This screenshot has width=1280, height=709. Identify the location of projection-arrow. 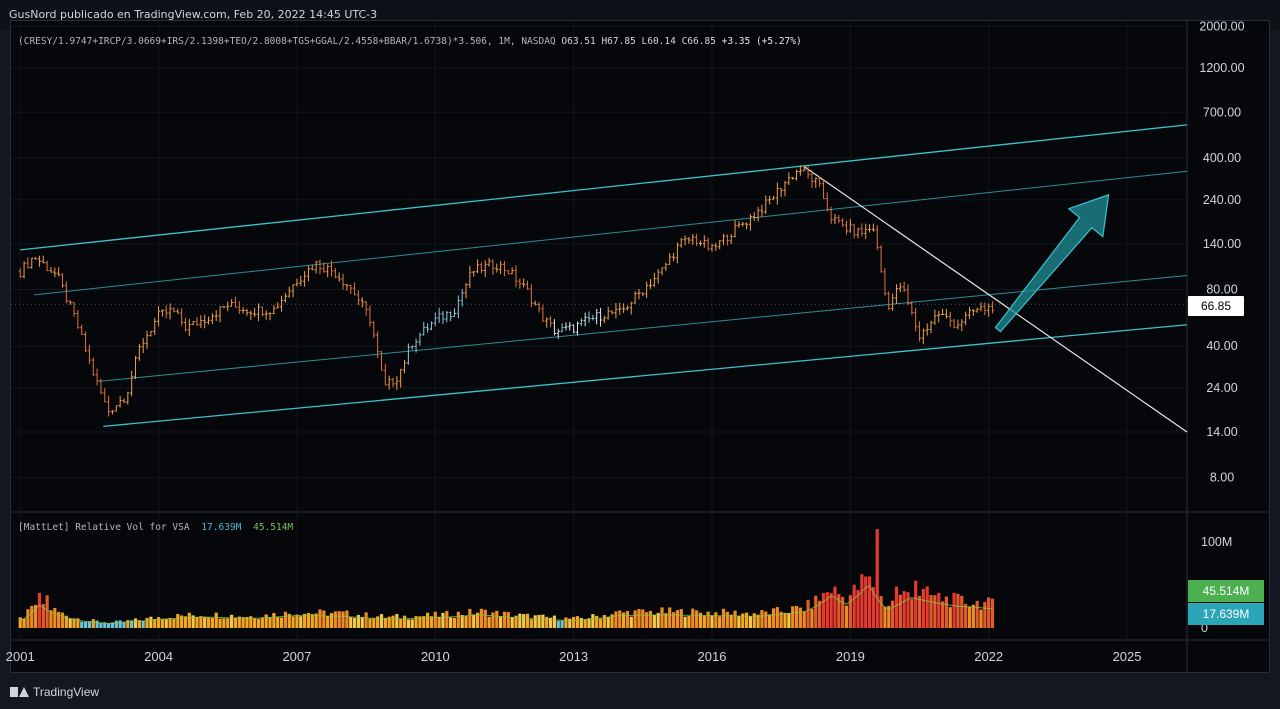
(1052, 263).